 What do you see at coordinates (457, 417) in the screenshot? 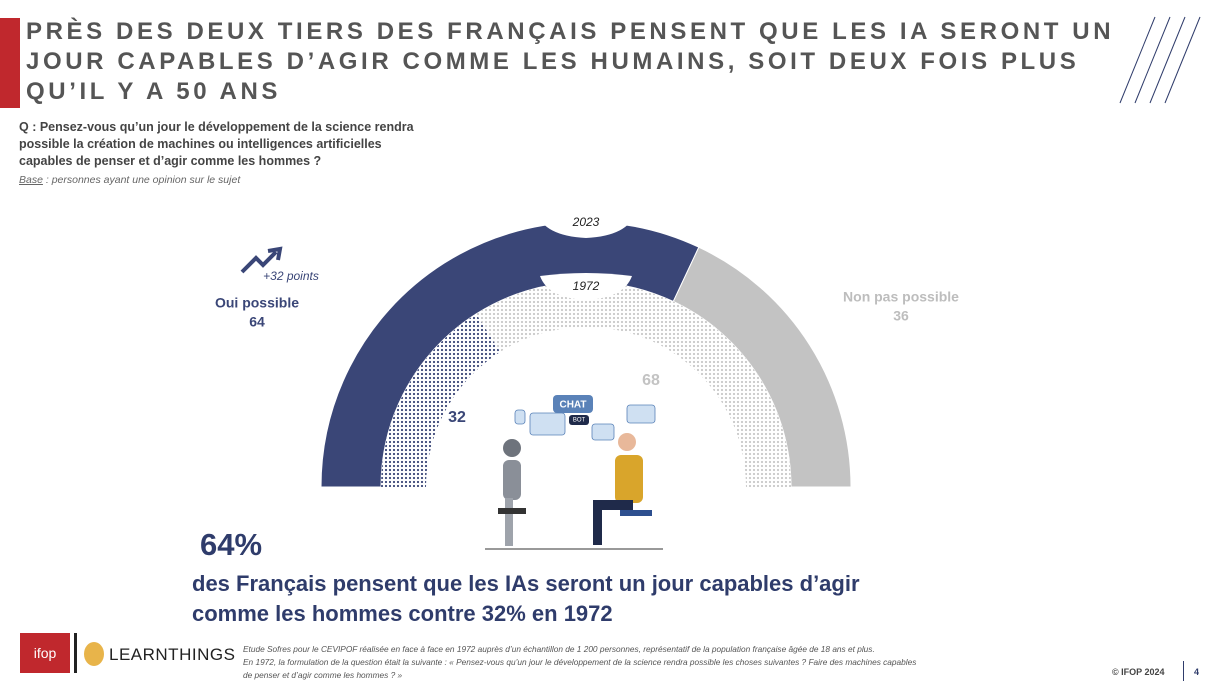
I see `value-label: 32` at bounding box center [457, 417].